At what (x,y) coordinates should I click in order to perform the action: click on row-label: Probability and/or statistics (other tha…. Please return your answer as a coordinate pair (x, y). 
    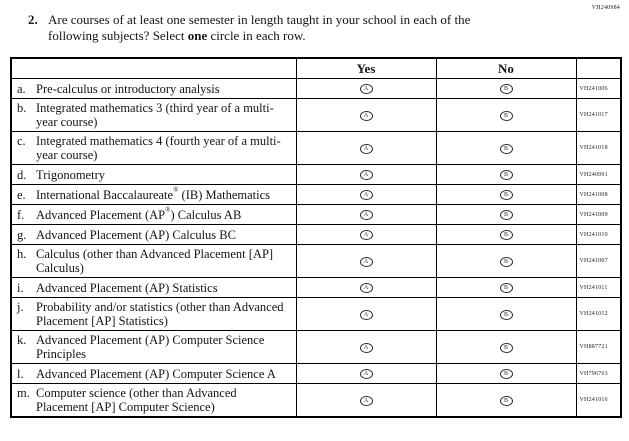
    Looking at the image, I should click on (160, 314).